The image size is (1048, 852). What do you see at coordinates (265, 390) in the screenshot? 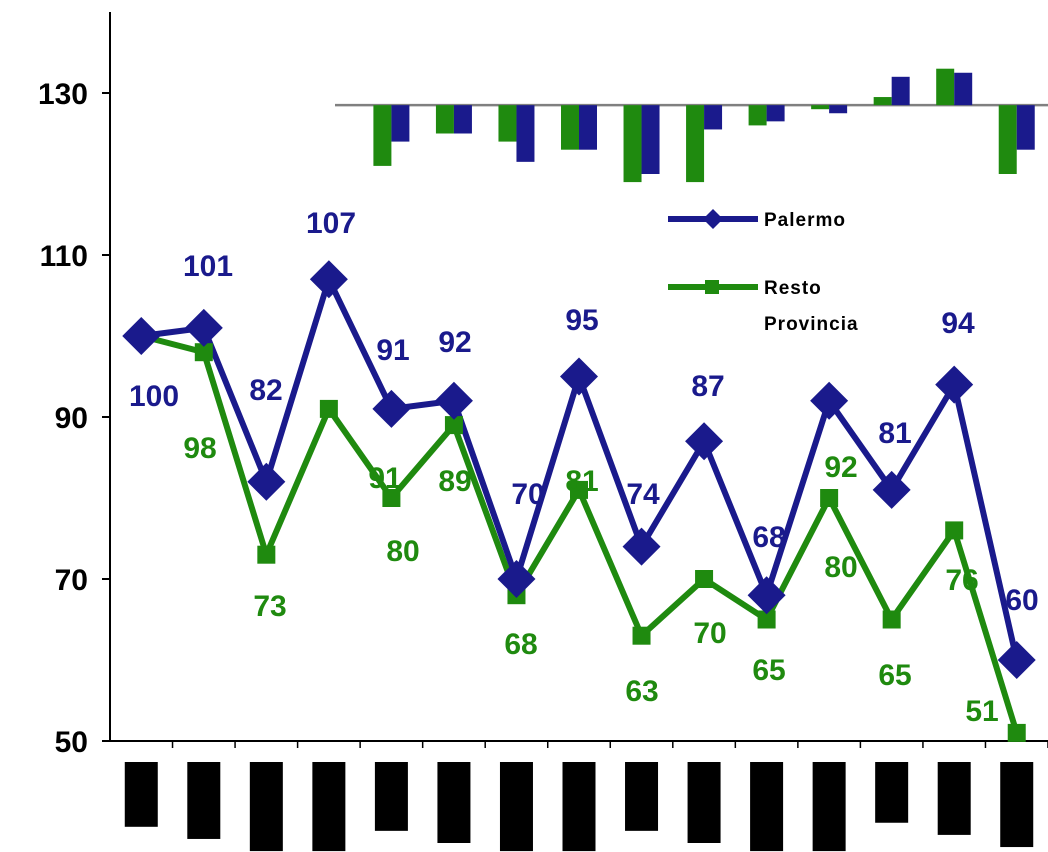
I see `data-label-palermo: 82` at bounding box center [265, 390].